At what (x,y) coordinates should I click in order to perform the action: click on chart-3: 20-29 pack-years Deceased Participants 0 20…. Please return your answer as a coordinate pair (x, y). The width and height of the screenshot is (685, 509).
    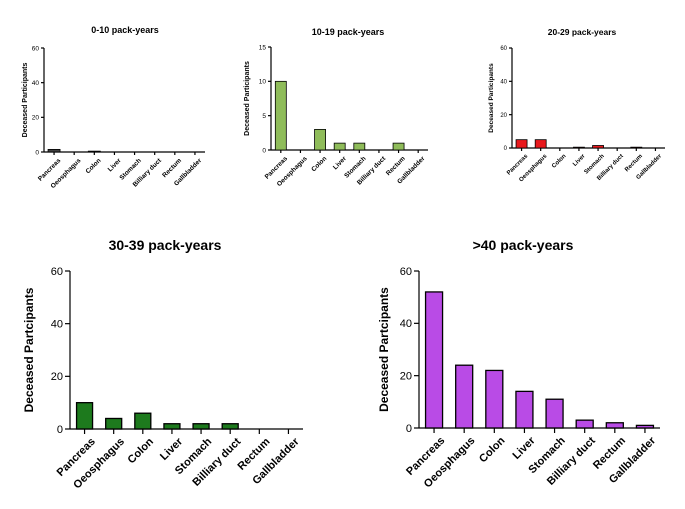
    Looking at the image, I should click on (576, 105).